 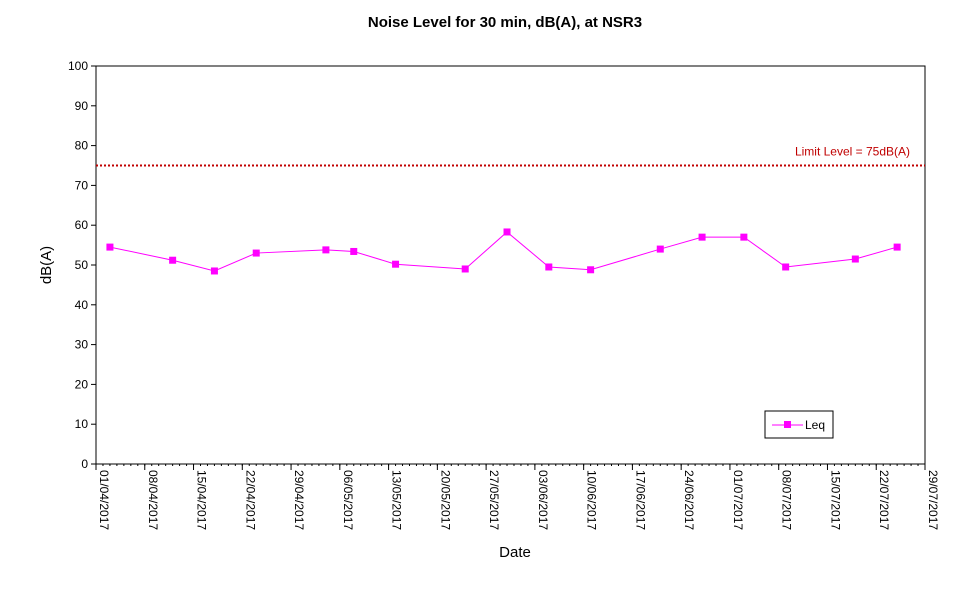 What do you see at coordinates (933, 500) in the screenshot?
I see `x-tick-label: 29/07/2017` at bounding box center [933, 500].